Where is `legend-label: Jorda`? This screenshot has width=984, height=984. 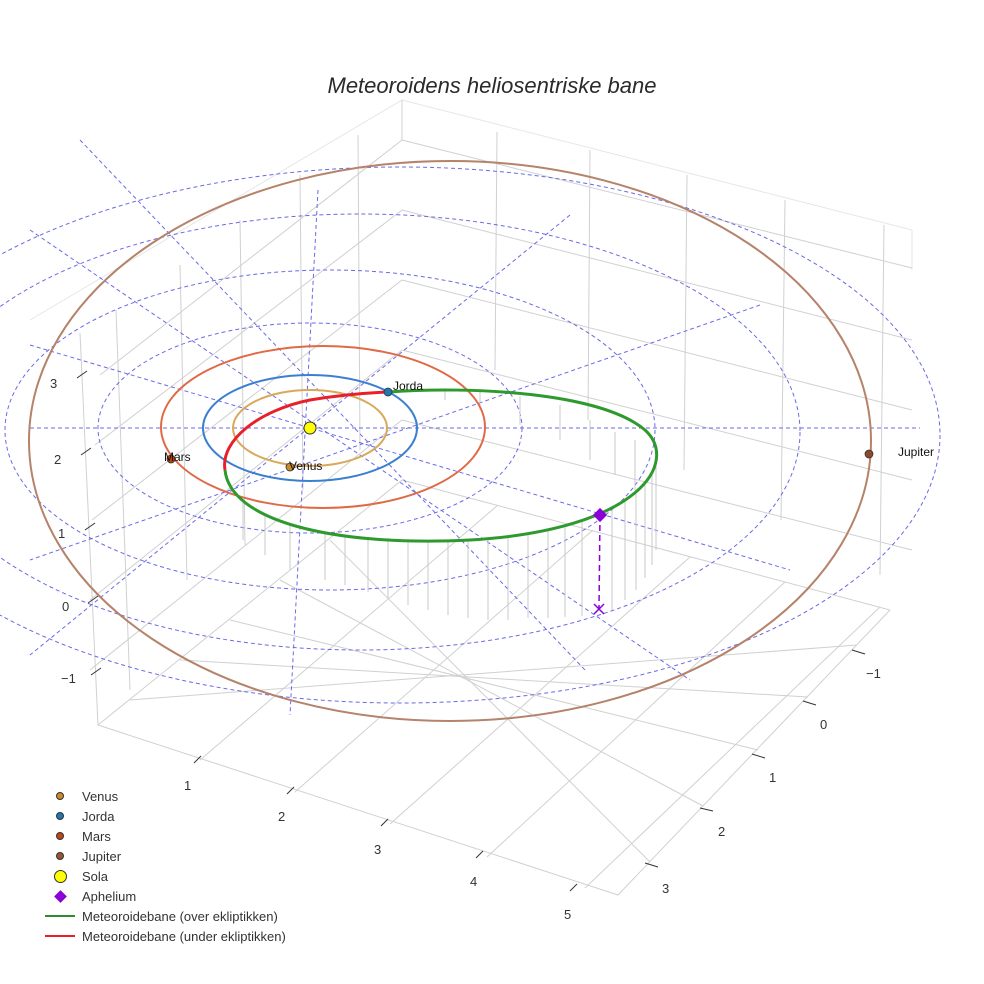
legend-label: Jorda is located at coordinates (98, 816).